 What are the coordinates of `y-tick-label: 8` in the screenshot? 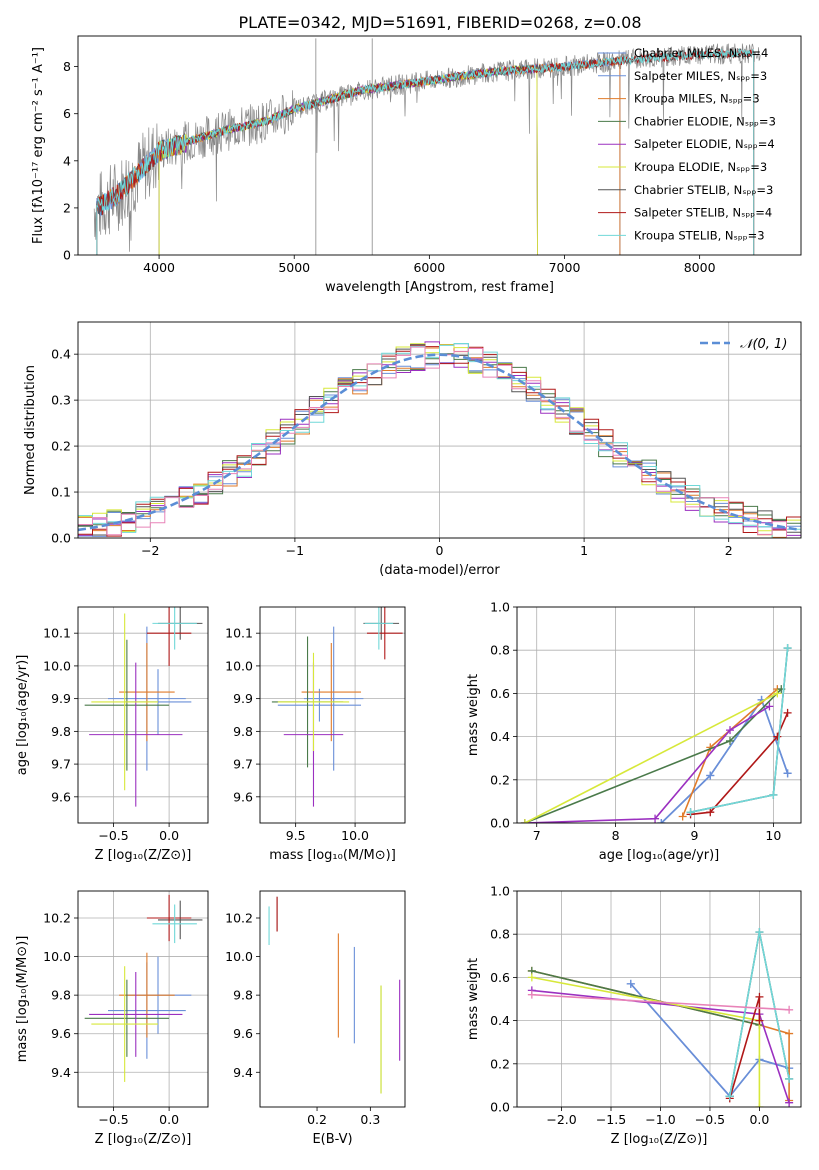 It's located at (67, 66).